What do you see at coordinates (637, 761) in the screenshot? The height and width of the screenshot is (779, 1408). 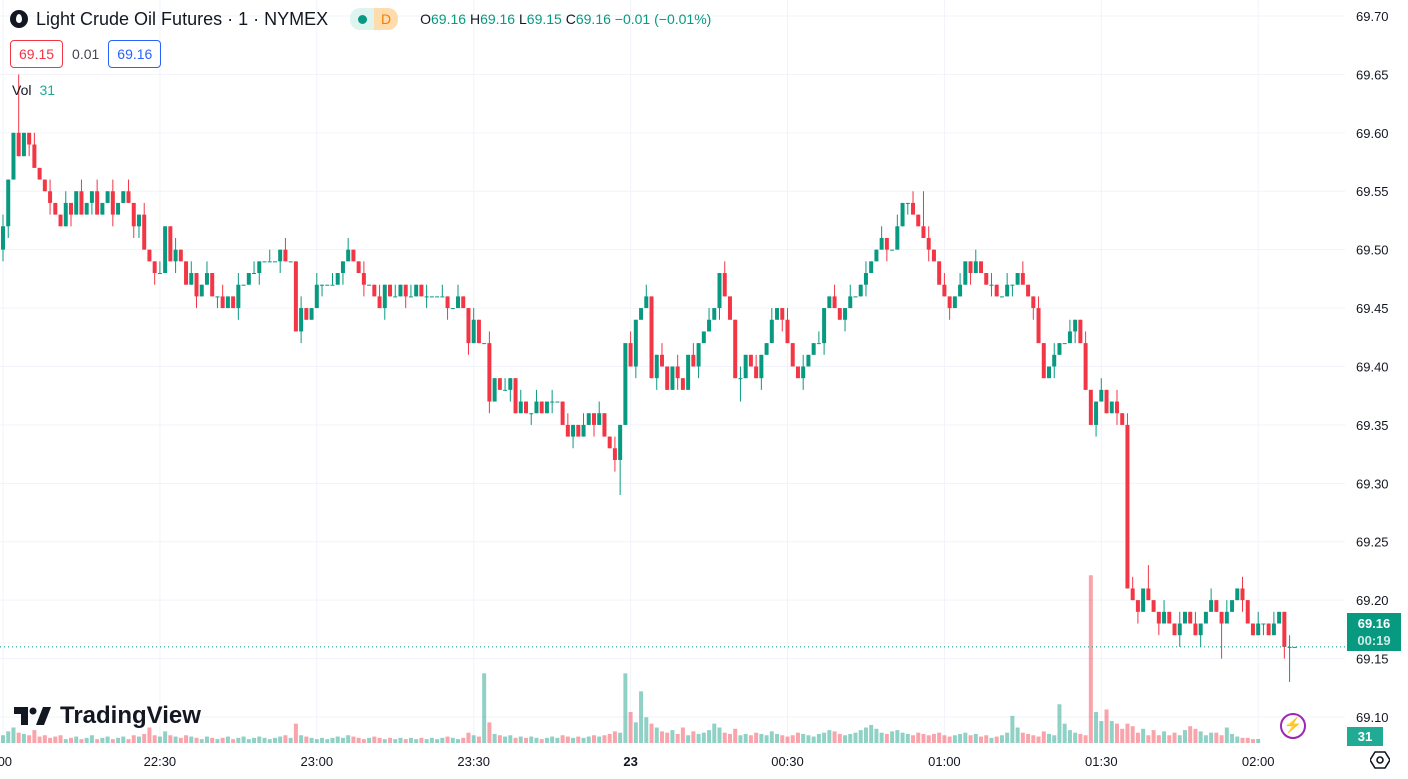 I see `time-axis: :00 22:30 23:00 23:30 23 00:30 01:00 01:30 02:00` at bounding box center [637, 761].